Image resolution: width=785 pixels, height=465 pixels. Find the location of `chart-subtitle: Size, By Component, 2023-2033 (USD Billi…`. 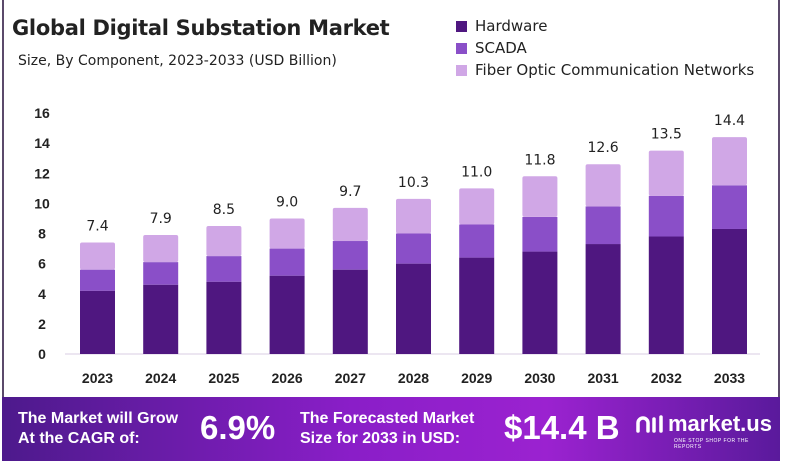

chart-subtitle: Size, By Component, 2023-2033 (USD Billi… is located at coordinates (177, 61).